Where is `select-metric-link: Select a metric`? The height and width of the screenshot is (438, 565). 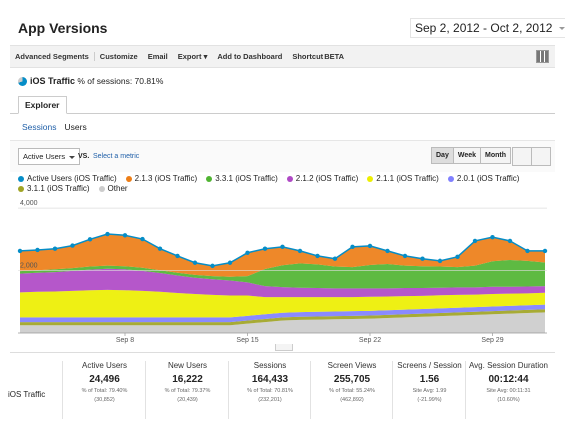
select-metric-link: Select a metric is located at coordinates (116, 156).